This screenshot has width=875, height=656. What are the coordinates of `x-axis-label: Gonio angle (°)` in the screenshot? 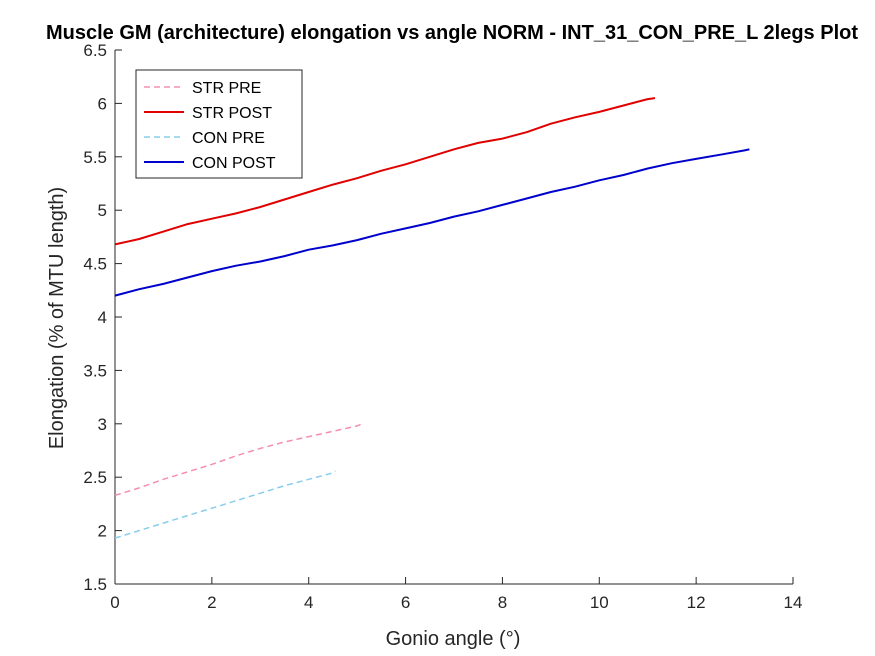 It's located at (453, 639).